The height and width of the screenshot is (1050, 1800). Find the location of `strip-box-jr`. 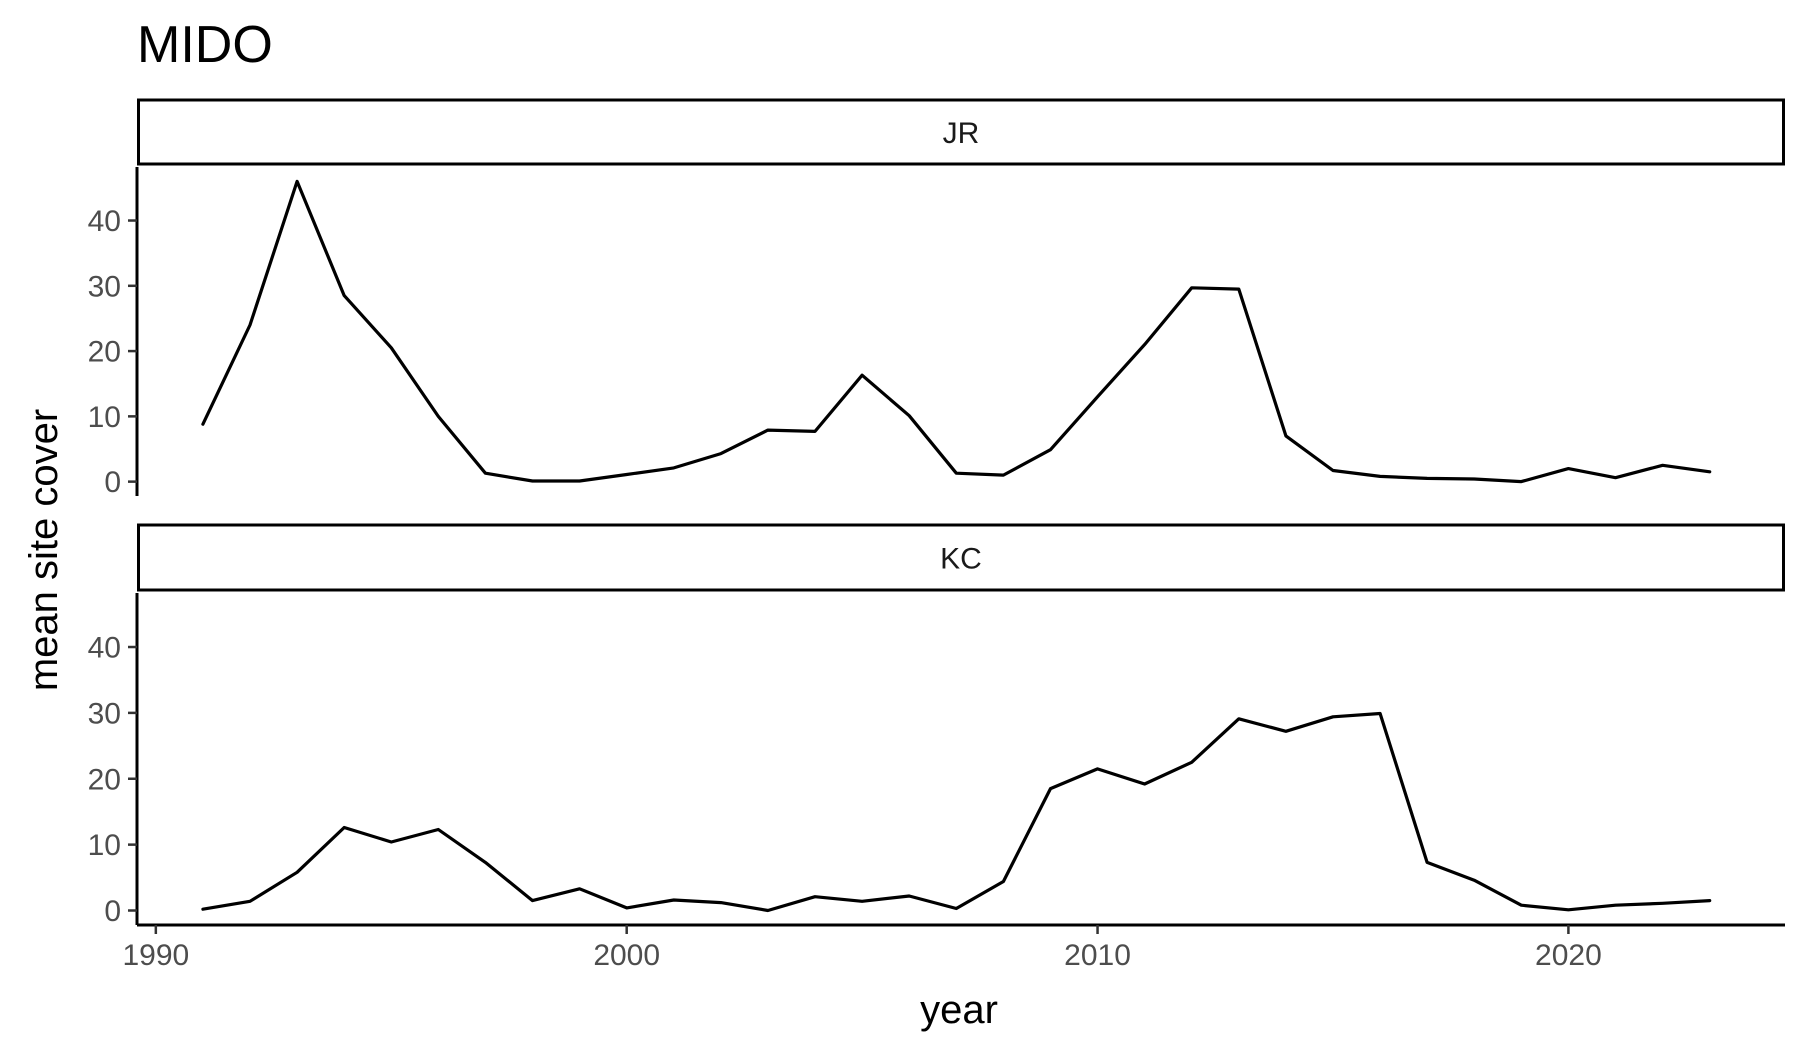

strip-box-jr is located at coordinates (961, 132).